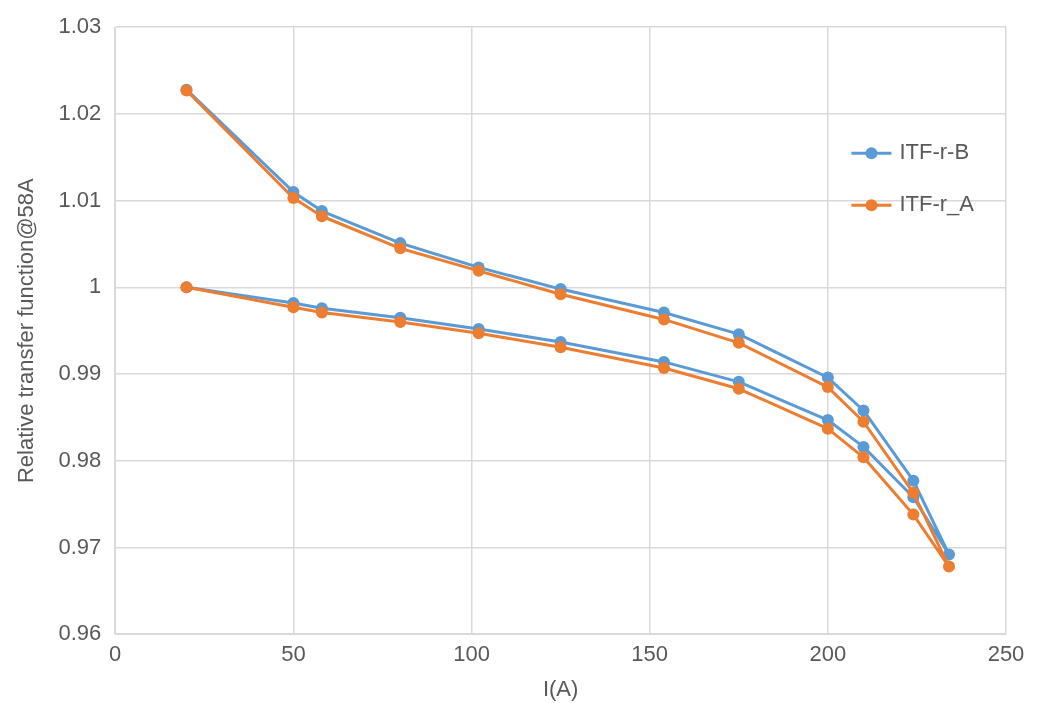  What do you see at coordinates (26, 330) in the screenshot?
I see `y-axis-title: Relative transfer function@58A` at bounding box center [26, 330].